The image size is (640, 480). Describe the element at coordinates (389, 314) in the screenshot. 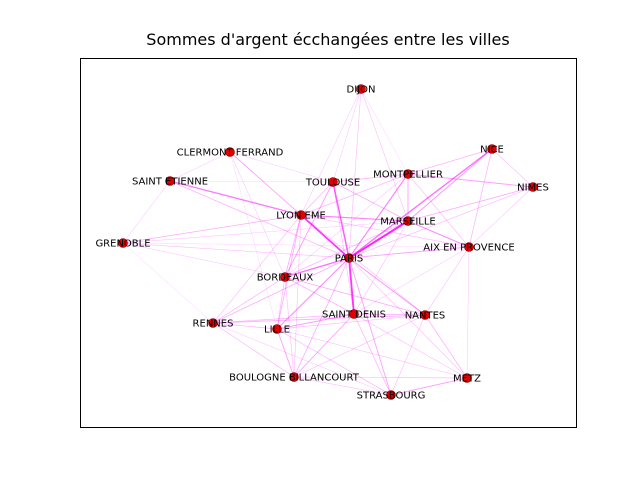

I see `edge-saint-denis-nantes` at that location.